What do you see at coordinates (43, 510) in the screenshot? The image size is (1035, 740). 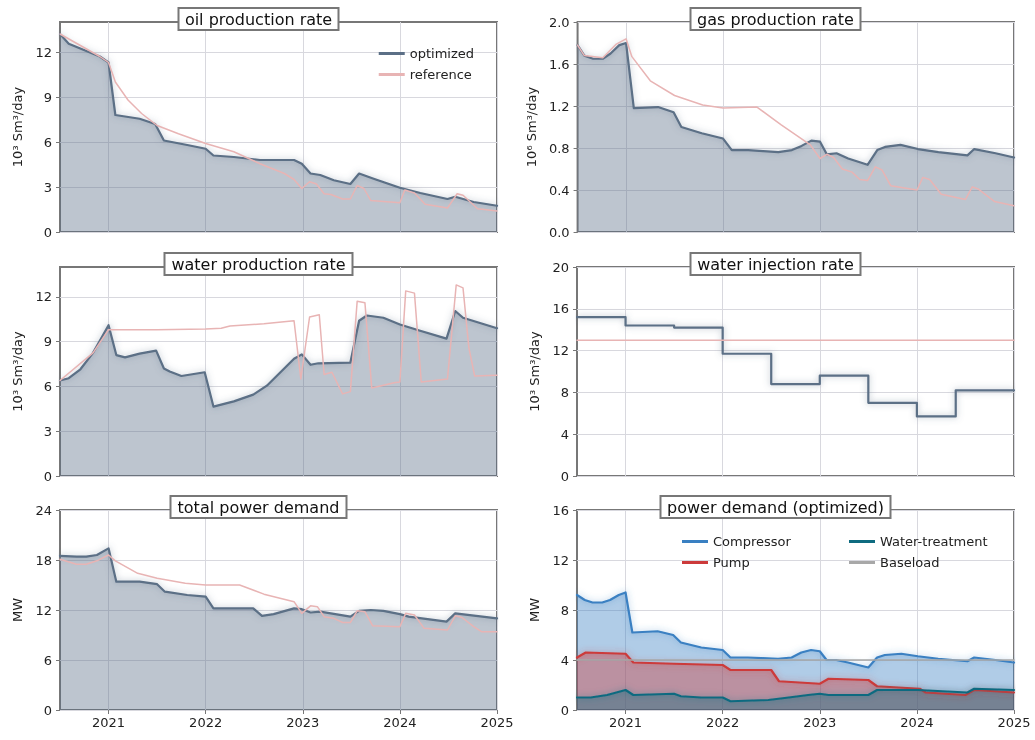 I see `y-tick-label: 24` at bounding box center [43, 510].